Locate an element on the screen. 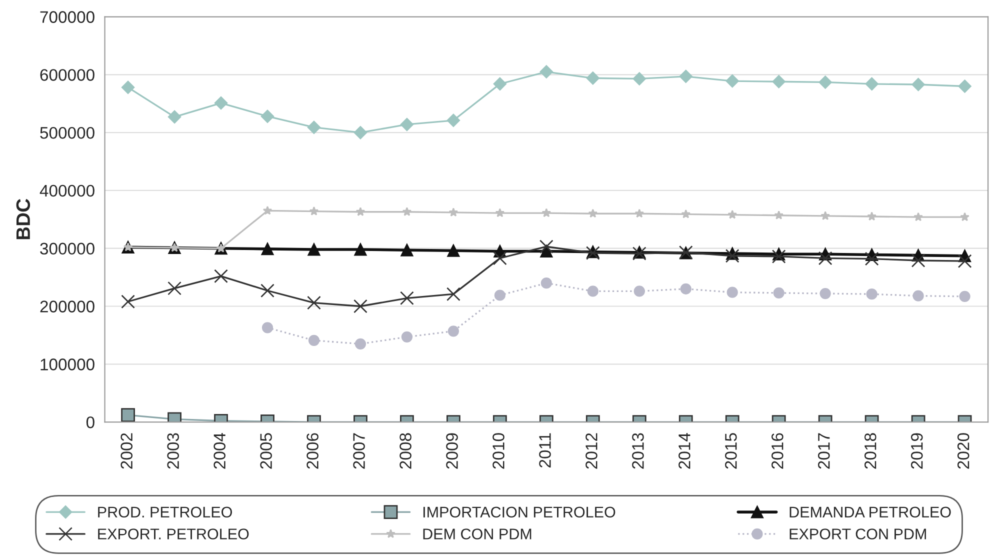 This screenshot has height=559, width=998. x-tick-label: 2011 is located at coordinates (545, 450).